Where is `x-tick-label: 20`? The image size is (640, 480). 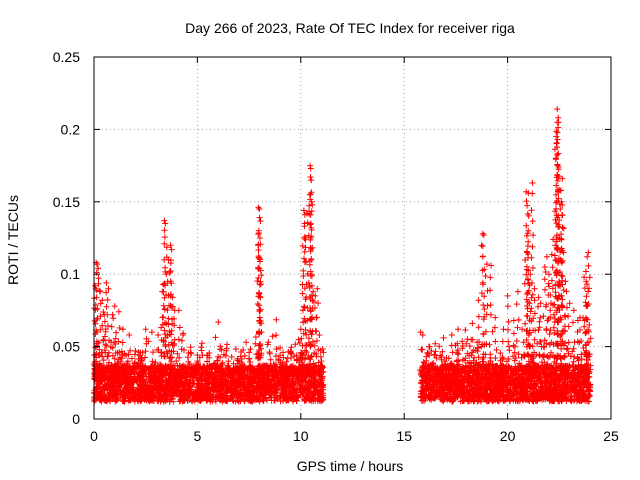
x-tick-label: 20 is located at coordinates (508, 436).